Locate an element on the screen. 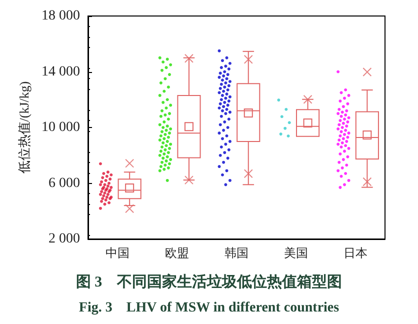 The height and width of the screenshot is (324, 418). x-tick-label: 欧盟 is located at coordinates (177, 253).